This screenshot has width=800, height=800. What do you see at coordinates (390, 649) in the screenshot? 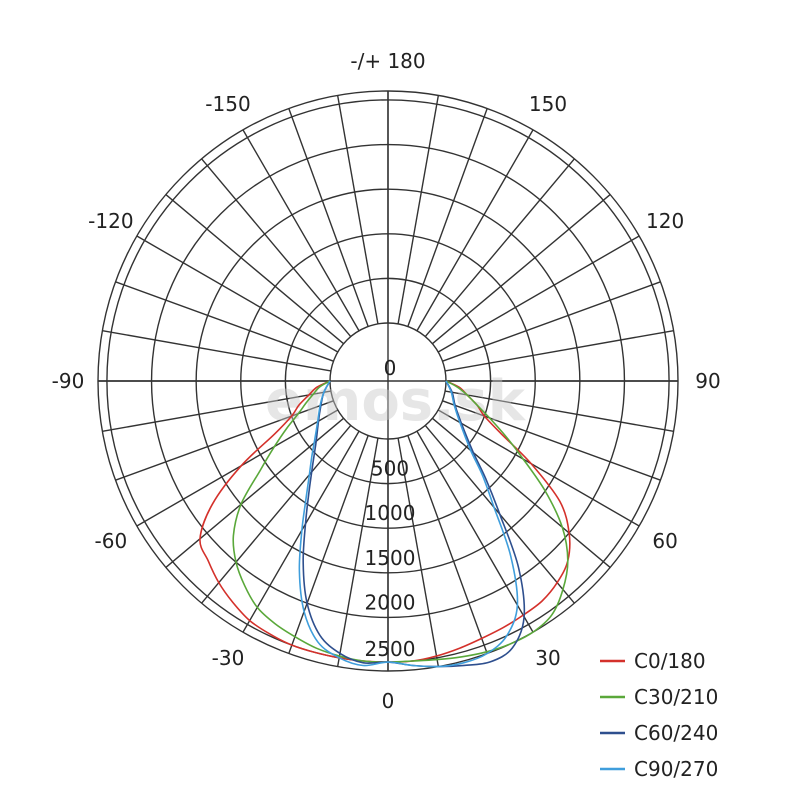
I see `radial-label: 2500` at bounding box center [390, 649].